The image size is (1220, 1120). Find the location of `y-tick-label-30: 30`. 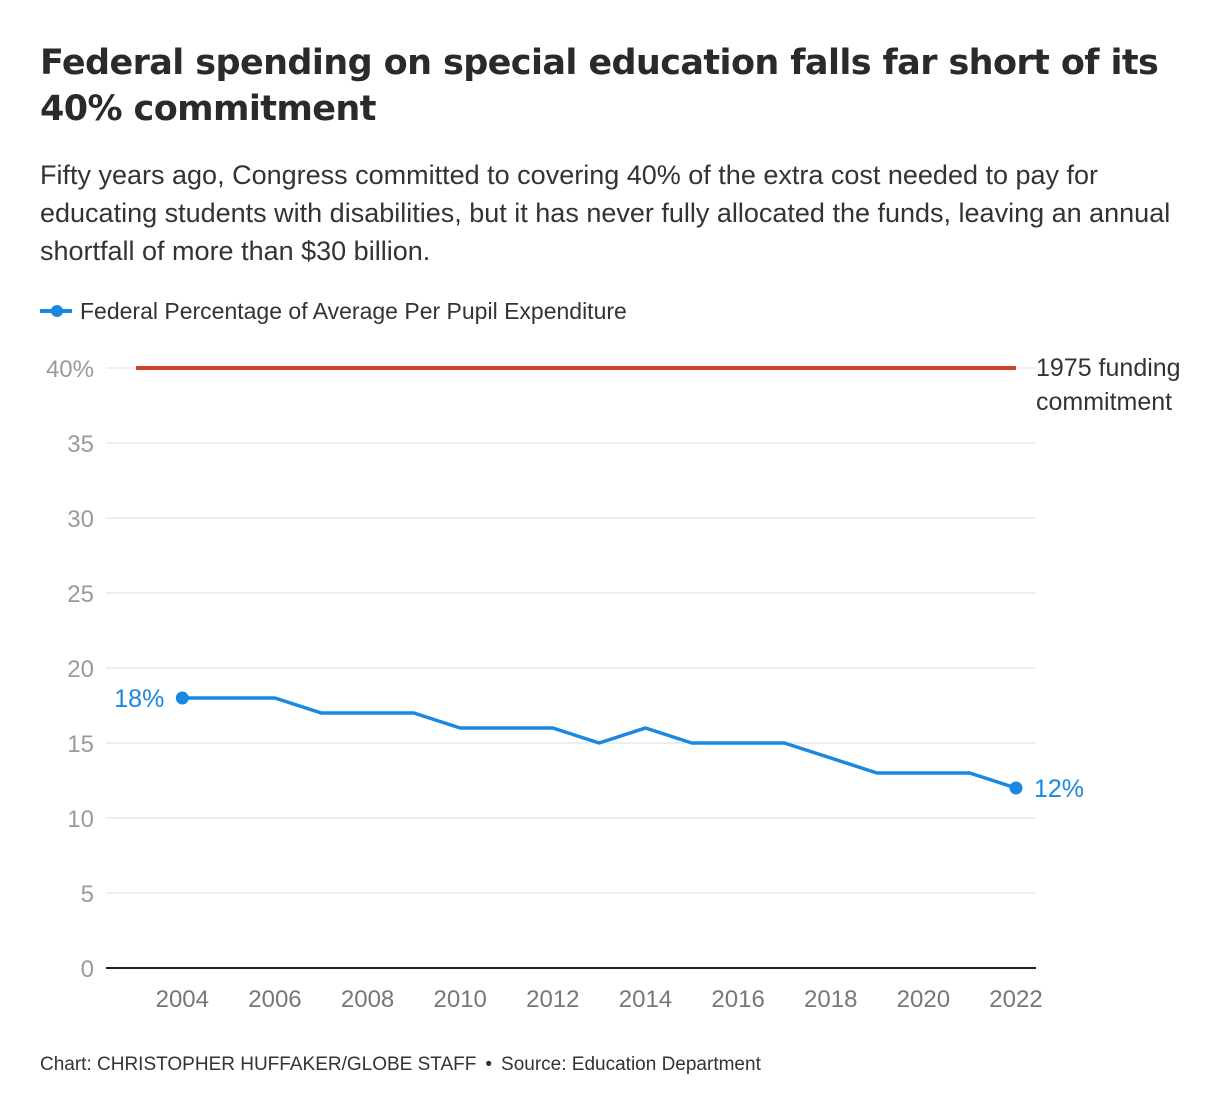

y-tick-label-30: 30 is located at coordinates (80, 519).